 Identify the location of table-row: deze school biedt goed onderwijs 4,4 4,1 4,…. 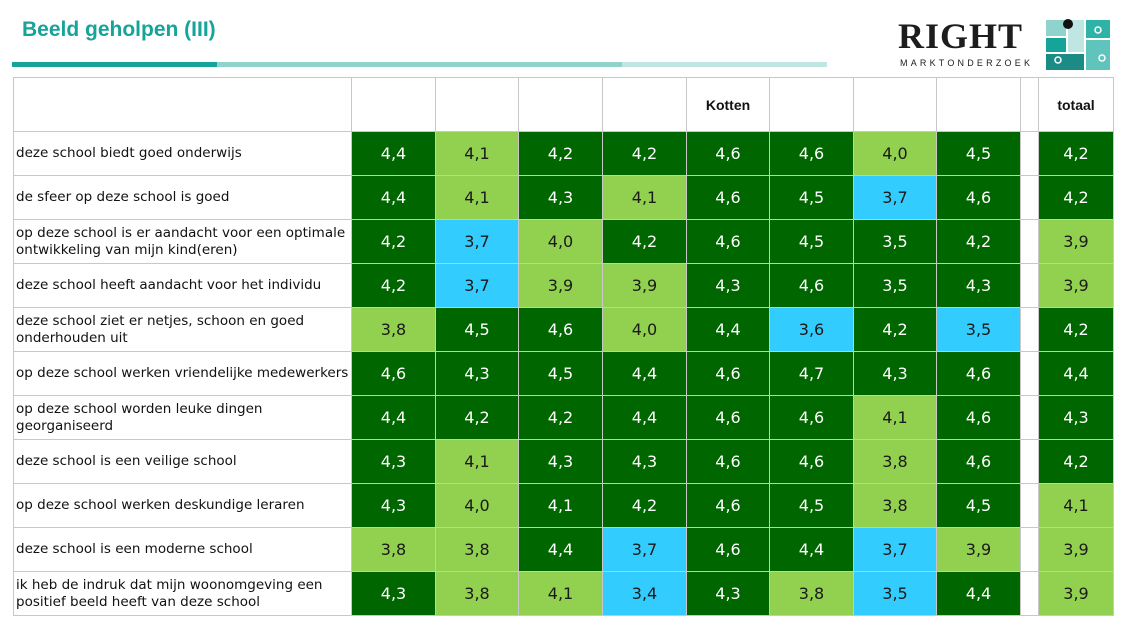
(563, 153).